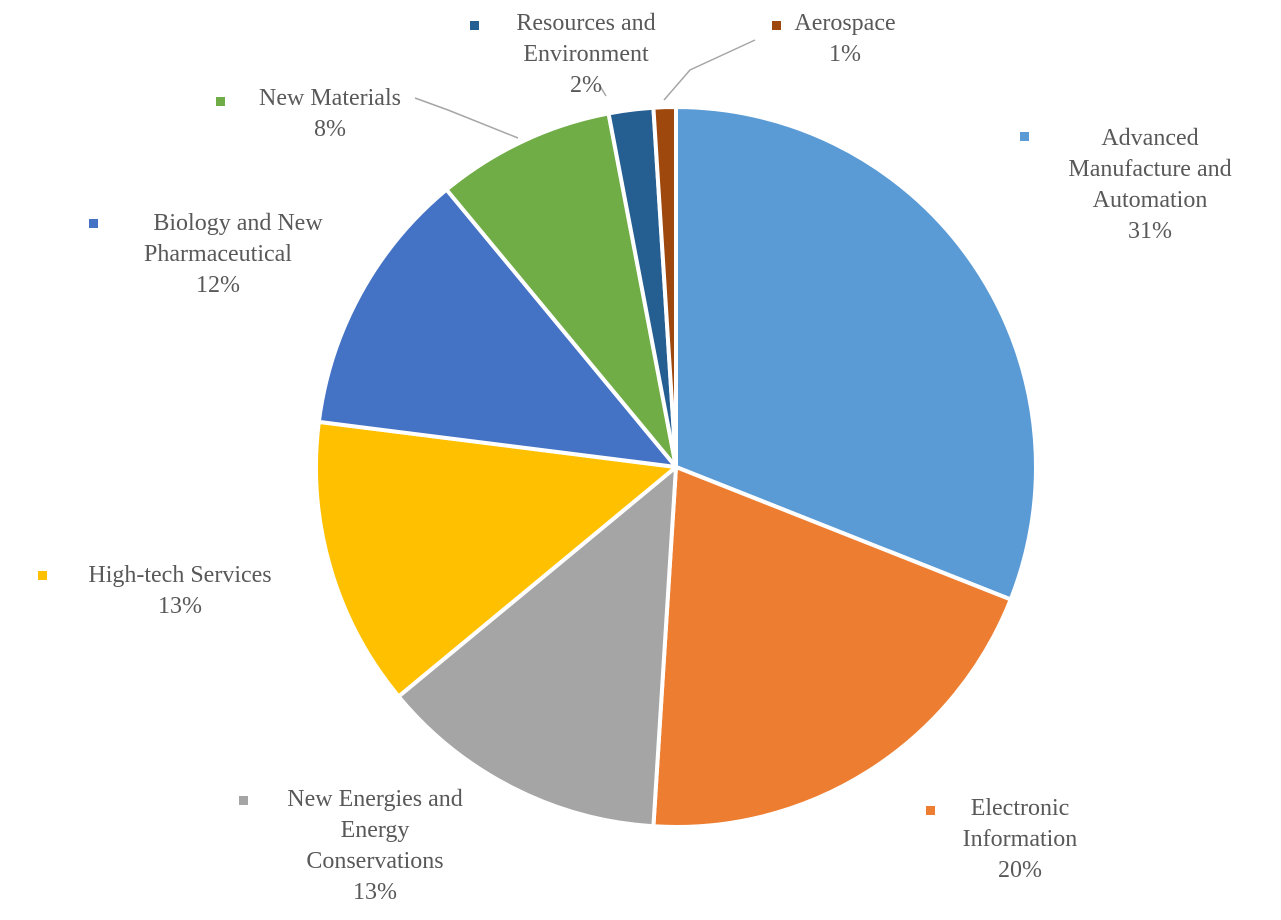 The height and width of the screenshot is (920, 1281). What do you see at coordinates (375, 830) in the screenshot?
I see `category-label-3: New Energies and Energy Conservations` at bounding box center [375, 830].